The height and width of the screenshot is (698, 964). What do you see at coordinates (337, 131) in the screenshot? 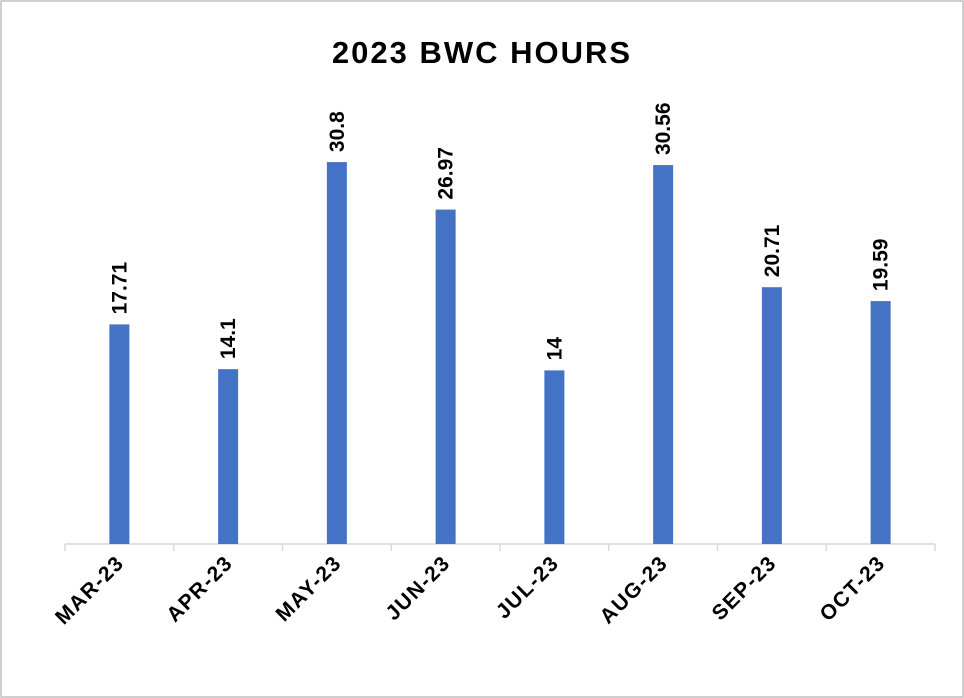
I see `data-label: 30.8` at bounding box center [337, 131].